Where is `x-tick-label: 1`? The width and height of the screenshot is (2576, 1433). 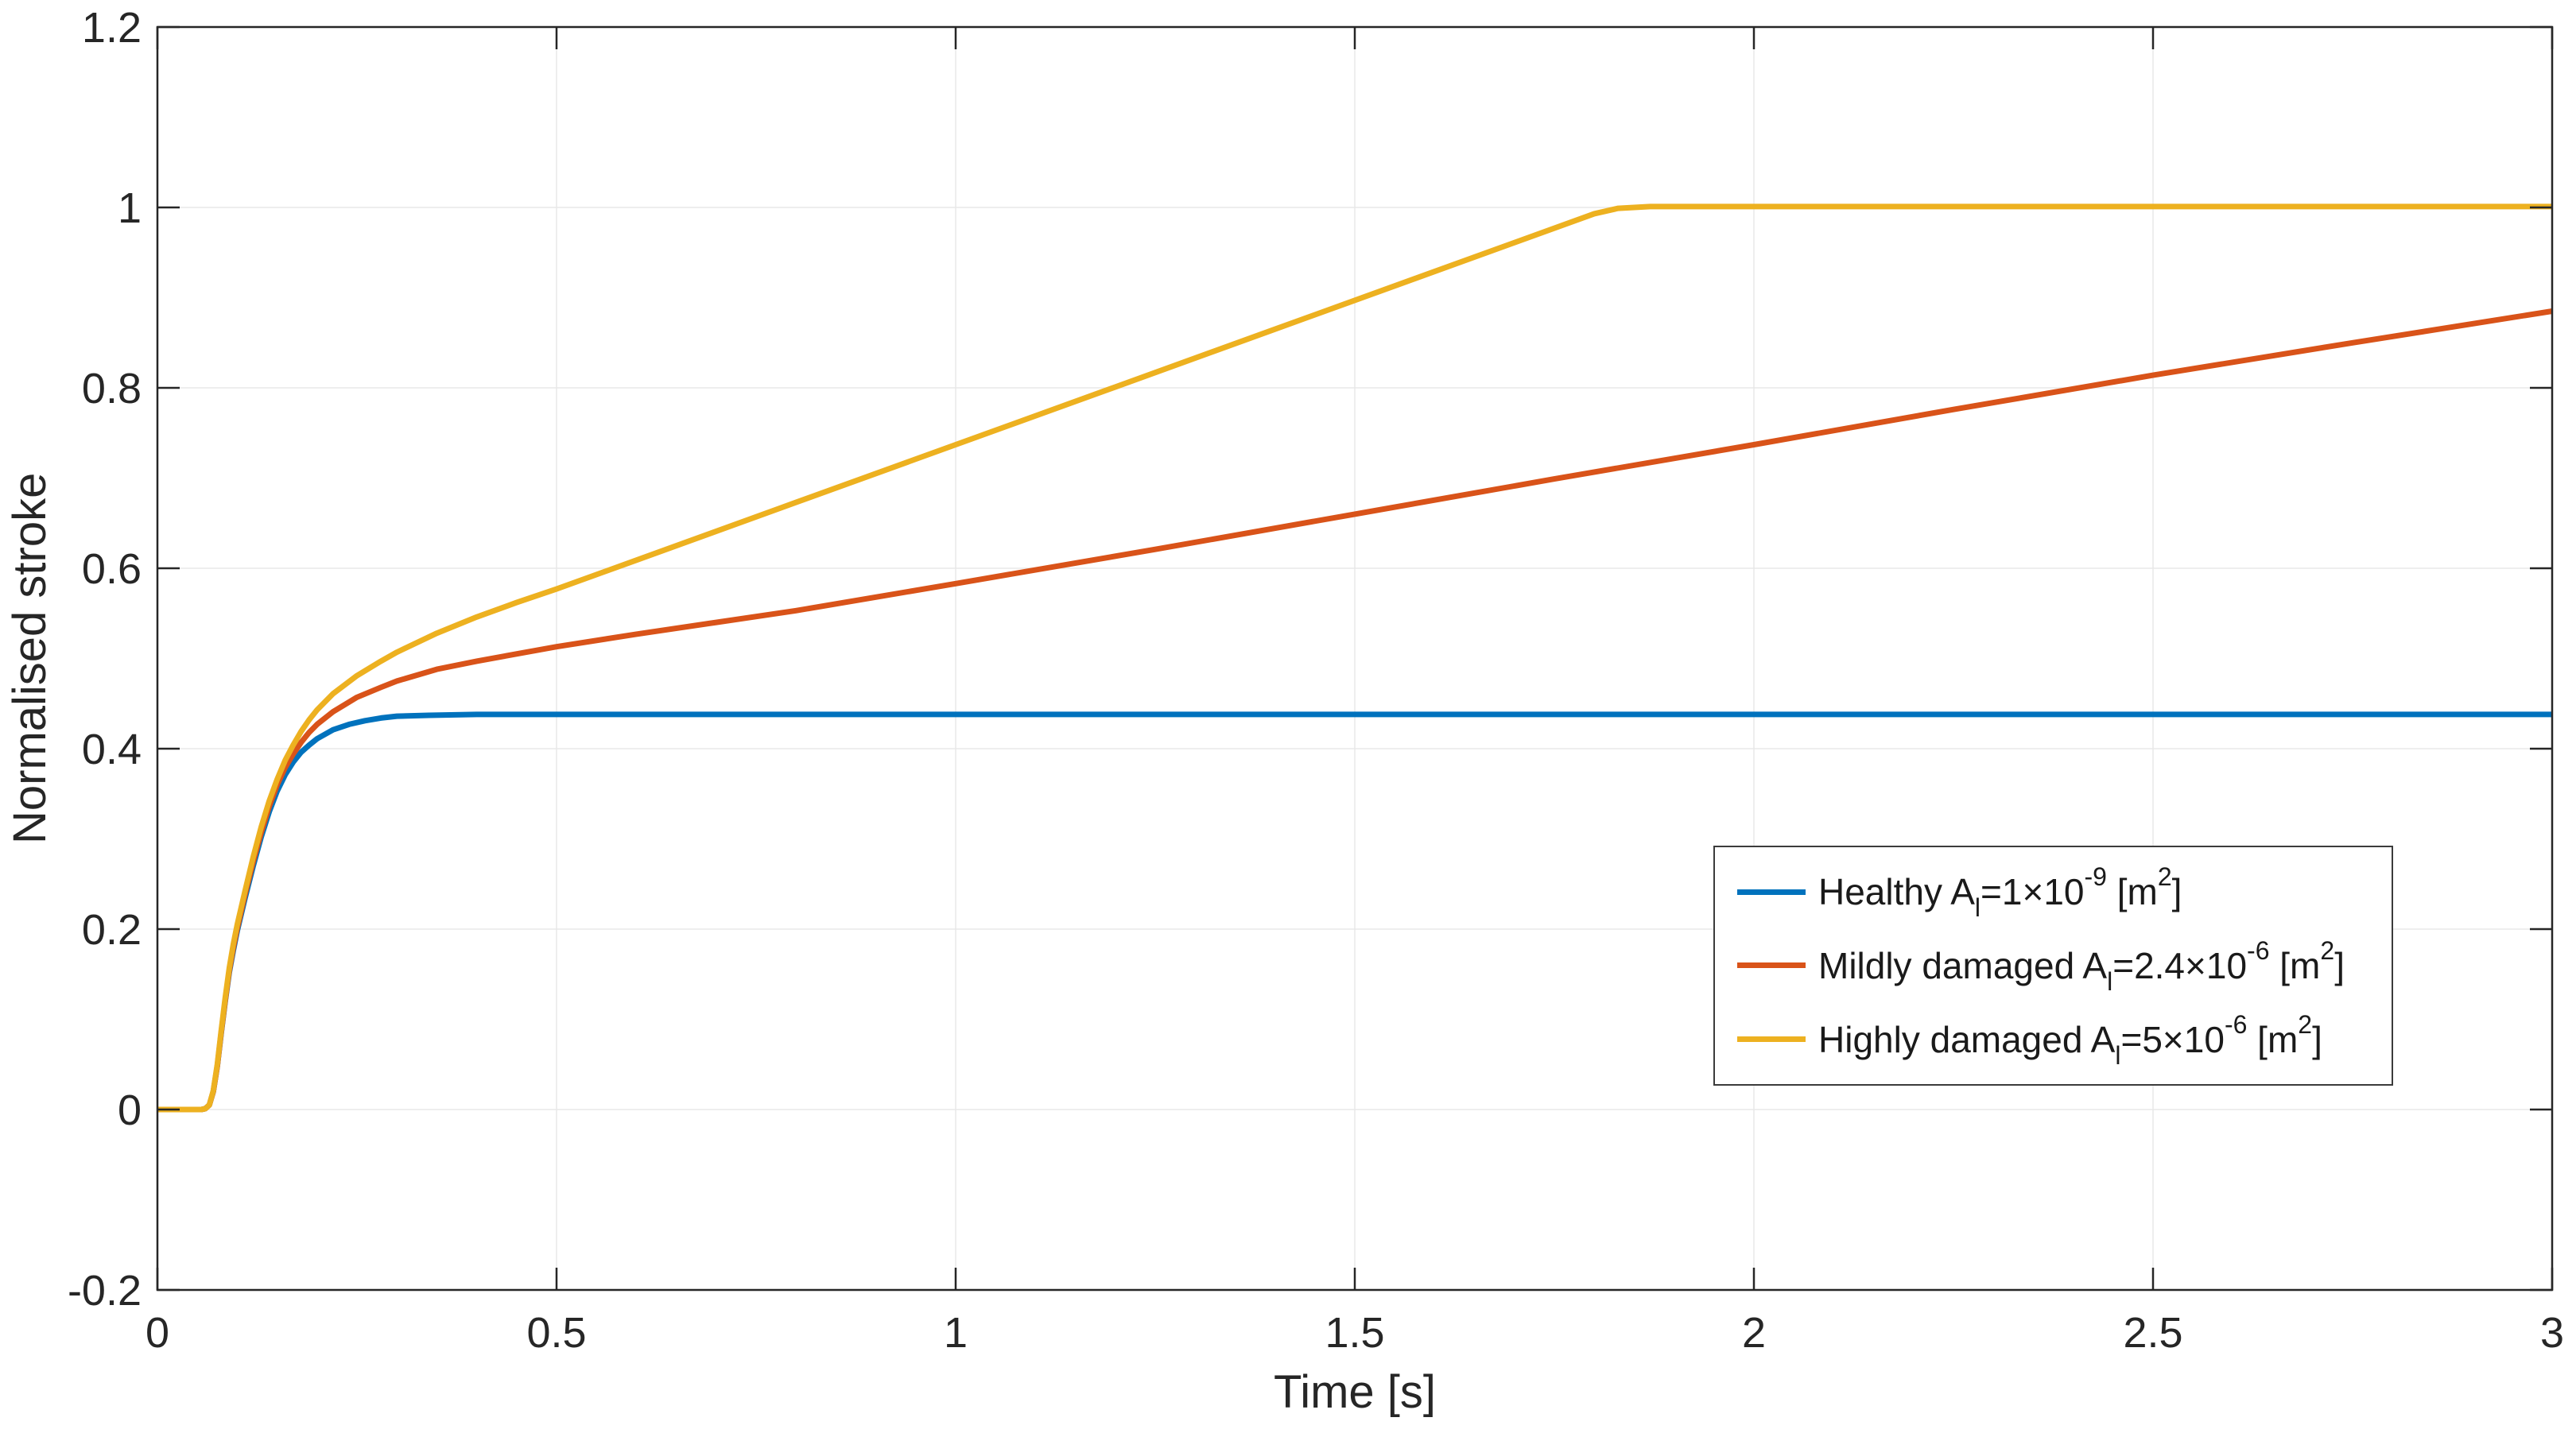
x-tick-label: 1 is located at coordinates (956, 1333).